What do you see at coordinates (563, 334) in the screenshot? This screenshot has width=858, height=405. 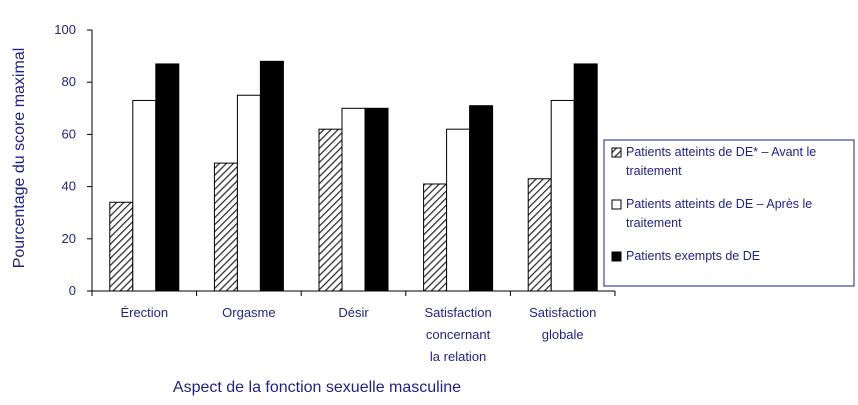 I see `x-tick-label: globale` at bounding box center [563, 334].